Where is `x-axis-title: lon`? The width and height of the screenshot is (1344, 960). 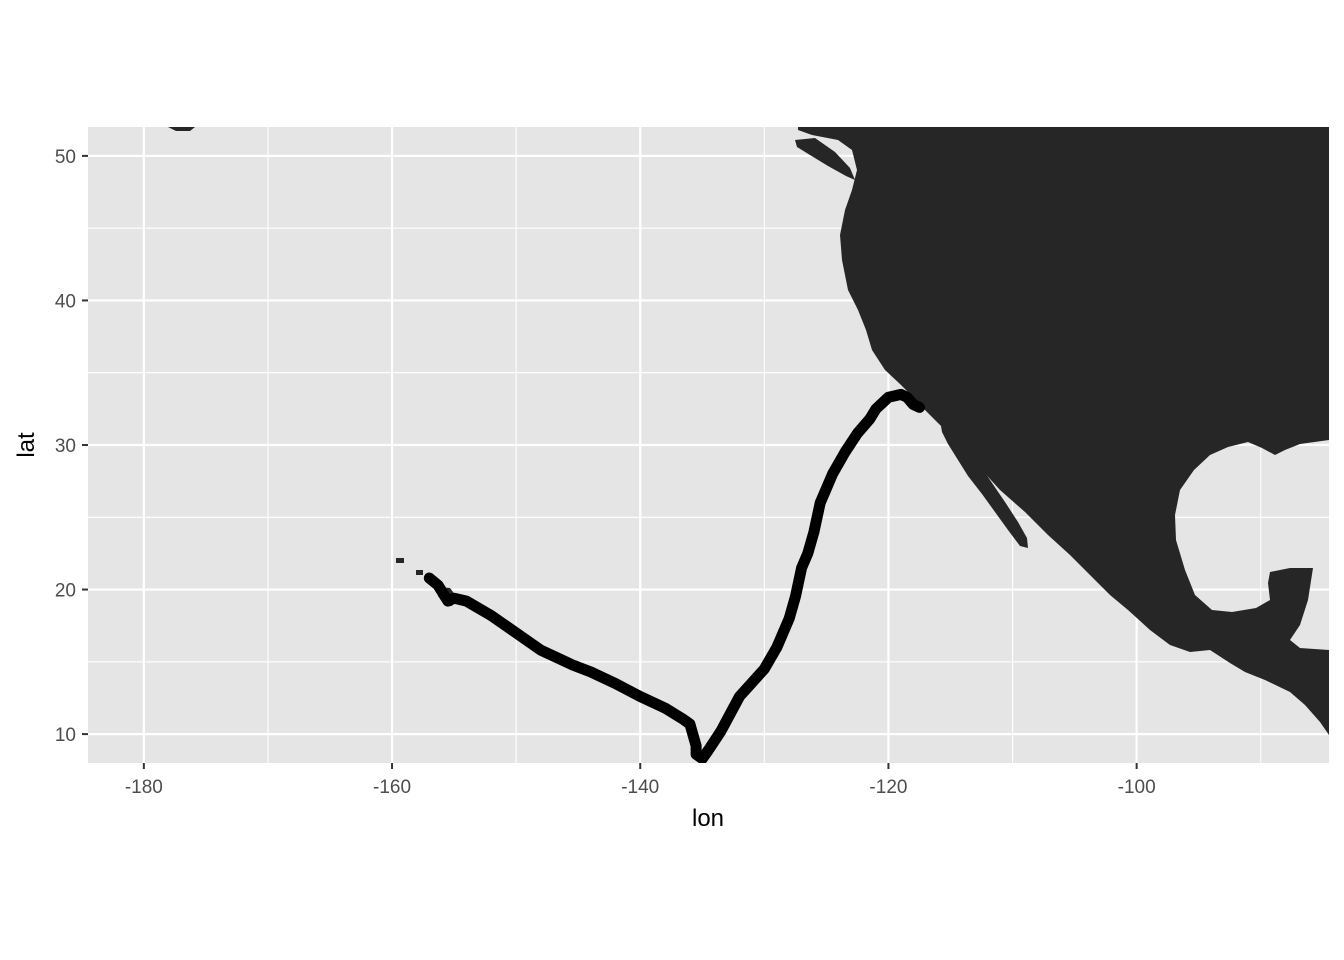
x-axis-title: lon is located at coordinates (708, 818).